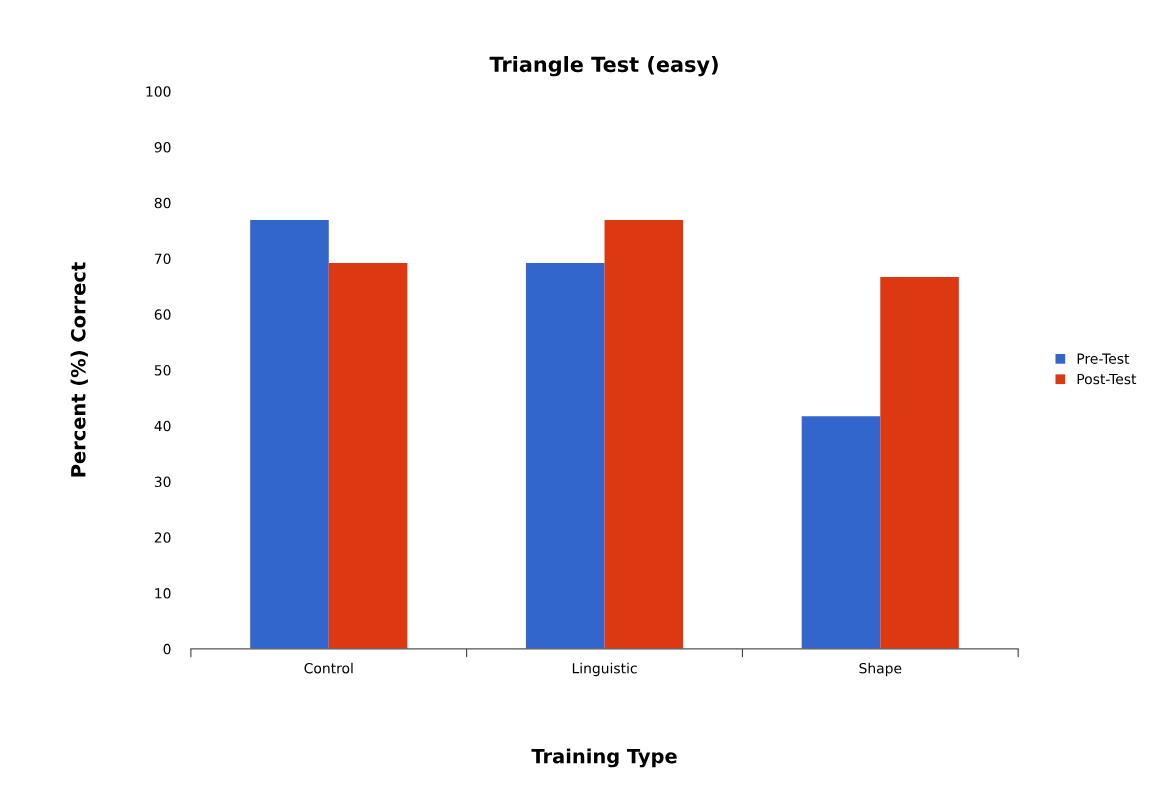 This screenshot has height=808, width=1157. Describe the element at coordinates (880, 669) in the screenshot. I see `x-tick-label: Shape` at that location.